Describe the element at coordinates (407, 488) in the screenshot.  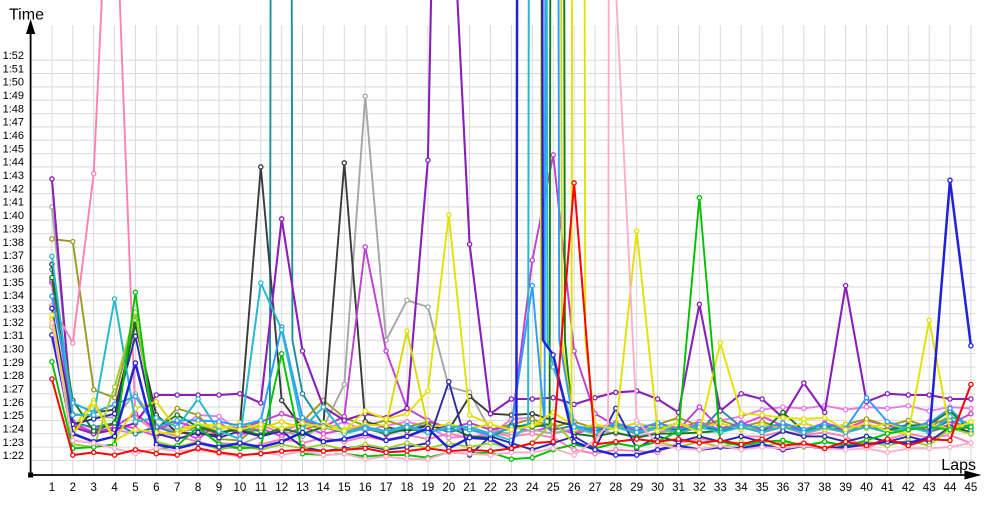
I see `svg-text: 18` at that location.